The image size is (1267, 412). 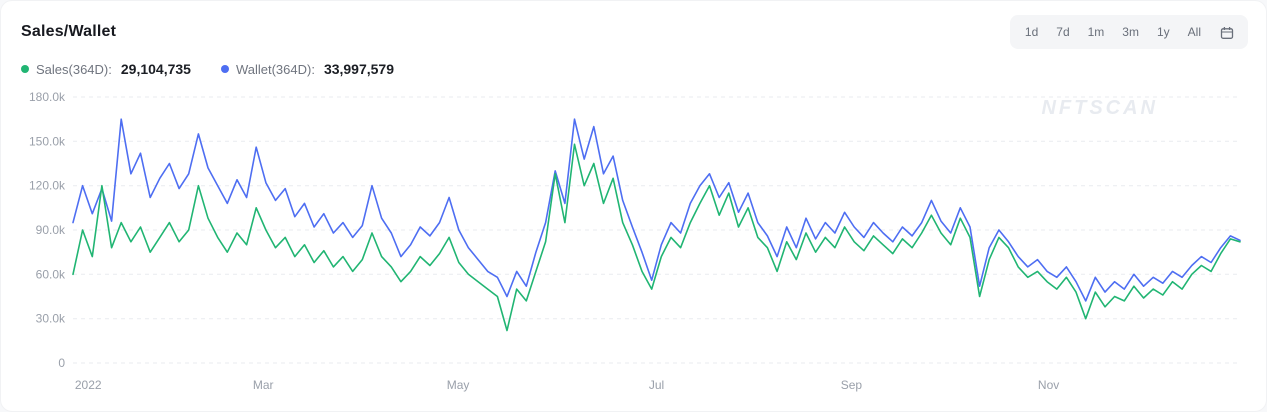 What do you see at coordinates (47, 186) in the screenshot?
I see `y-axis-label: 120.0k` at bounding box center [47, 186].